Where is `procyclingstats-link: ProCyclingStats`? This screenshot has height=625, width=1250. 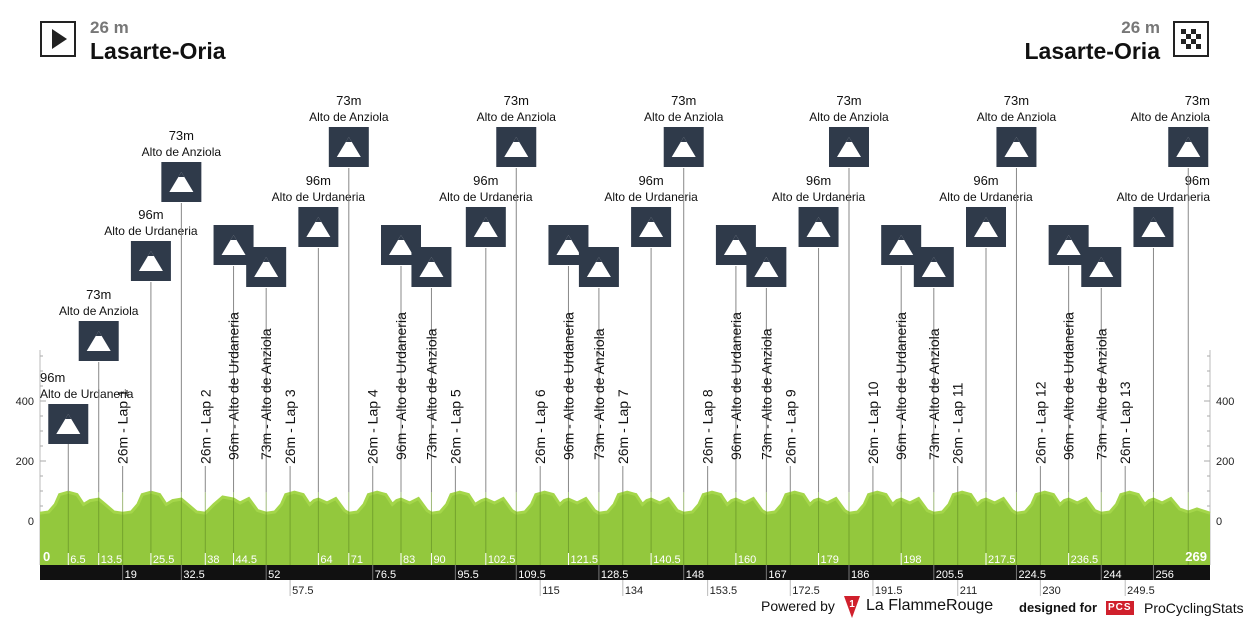 procyclingstats-link: ProCyclingStats is located at coordinates (1194, 608).